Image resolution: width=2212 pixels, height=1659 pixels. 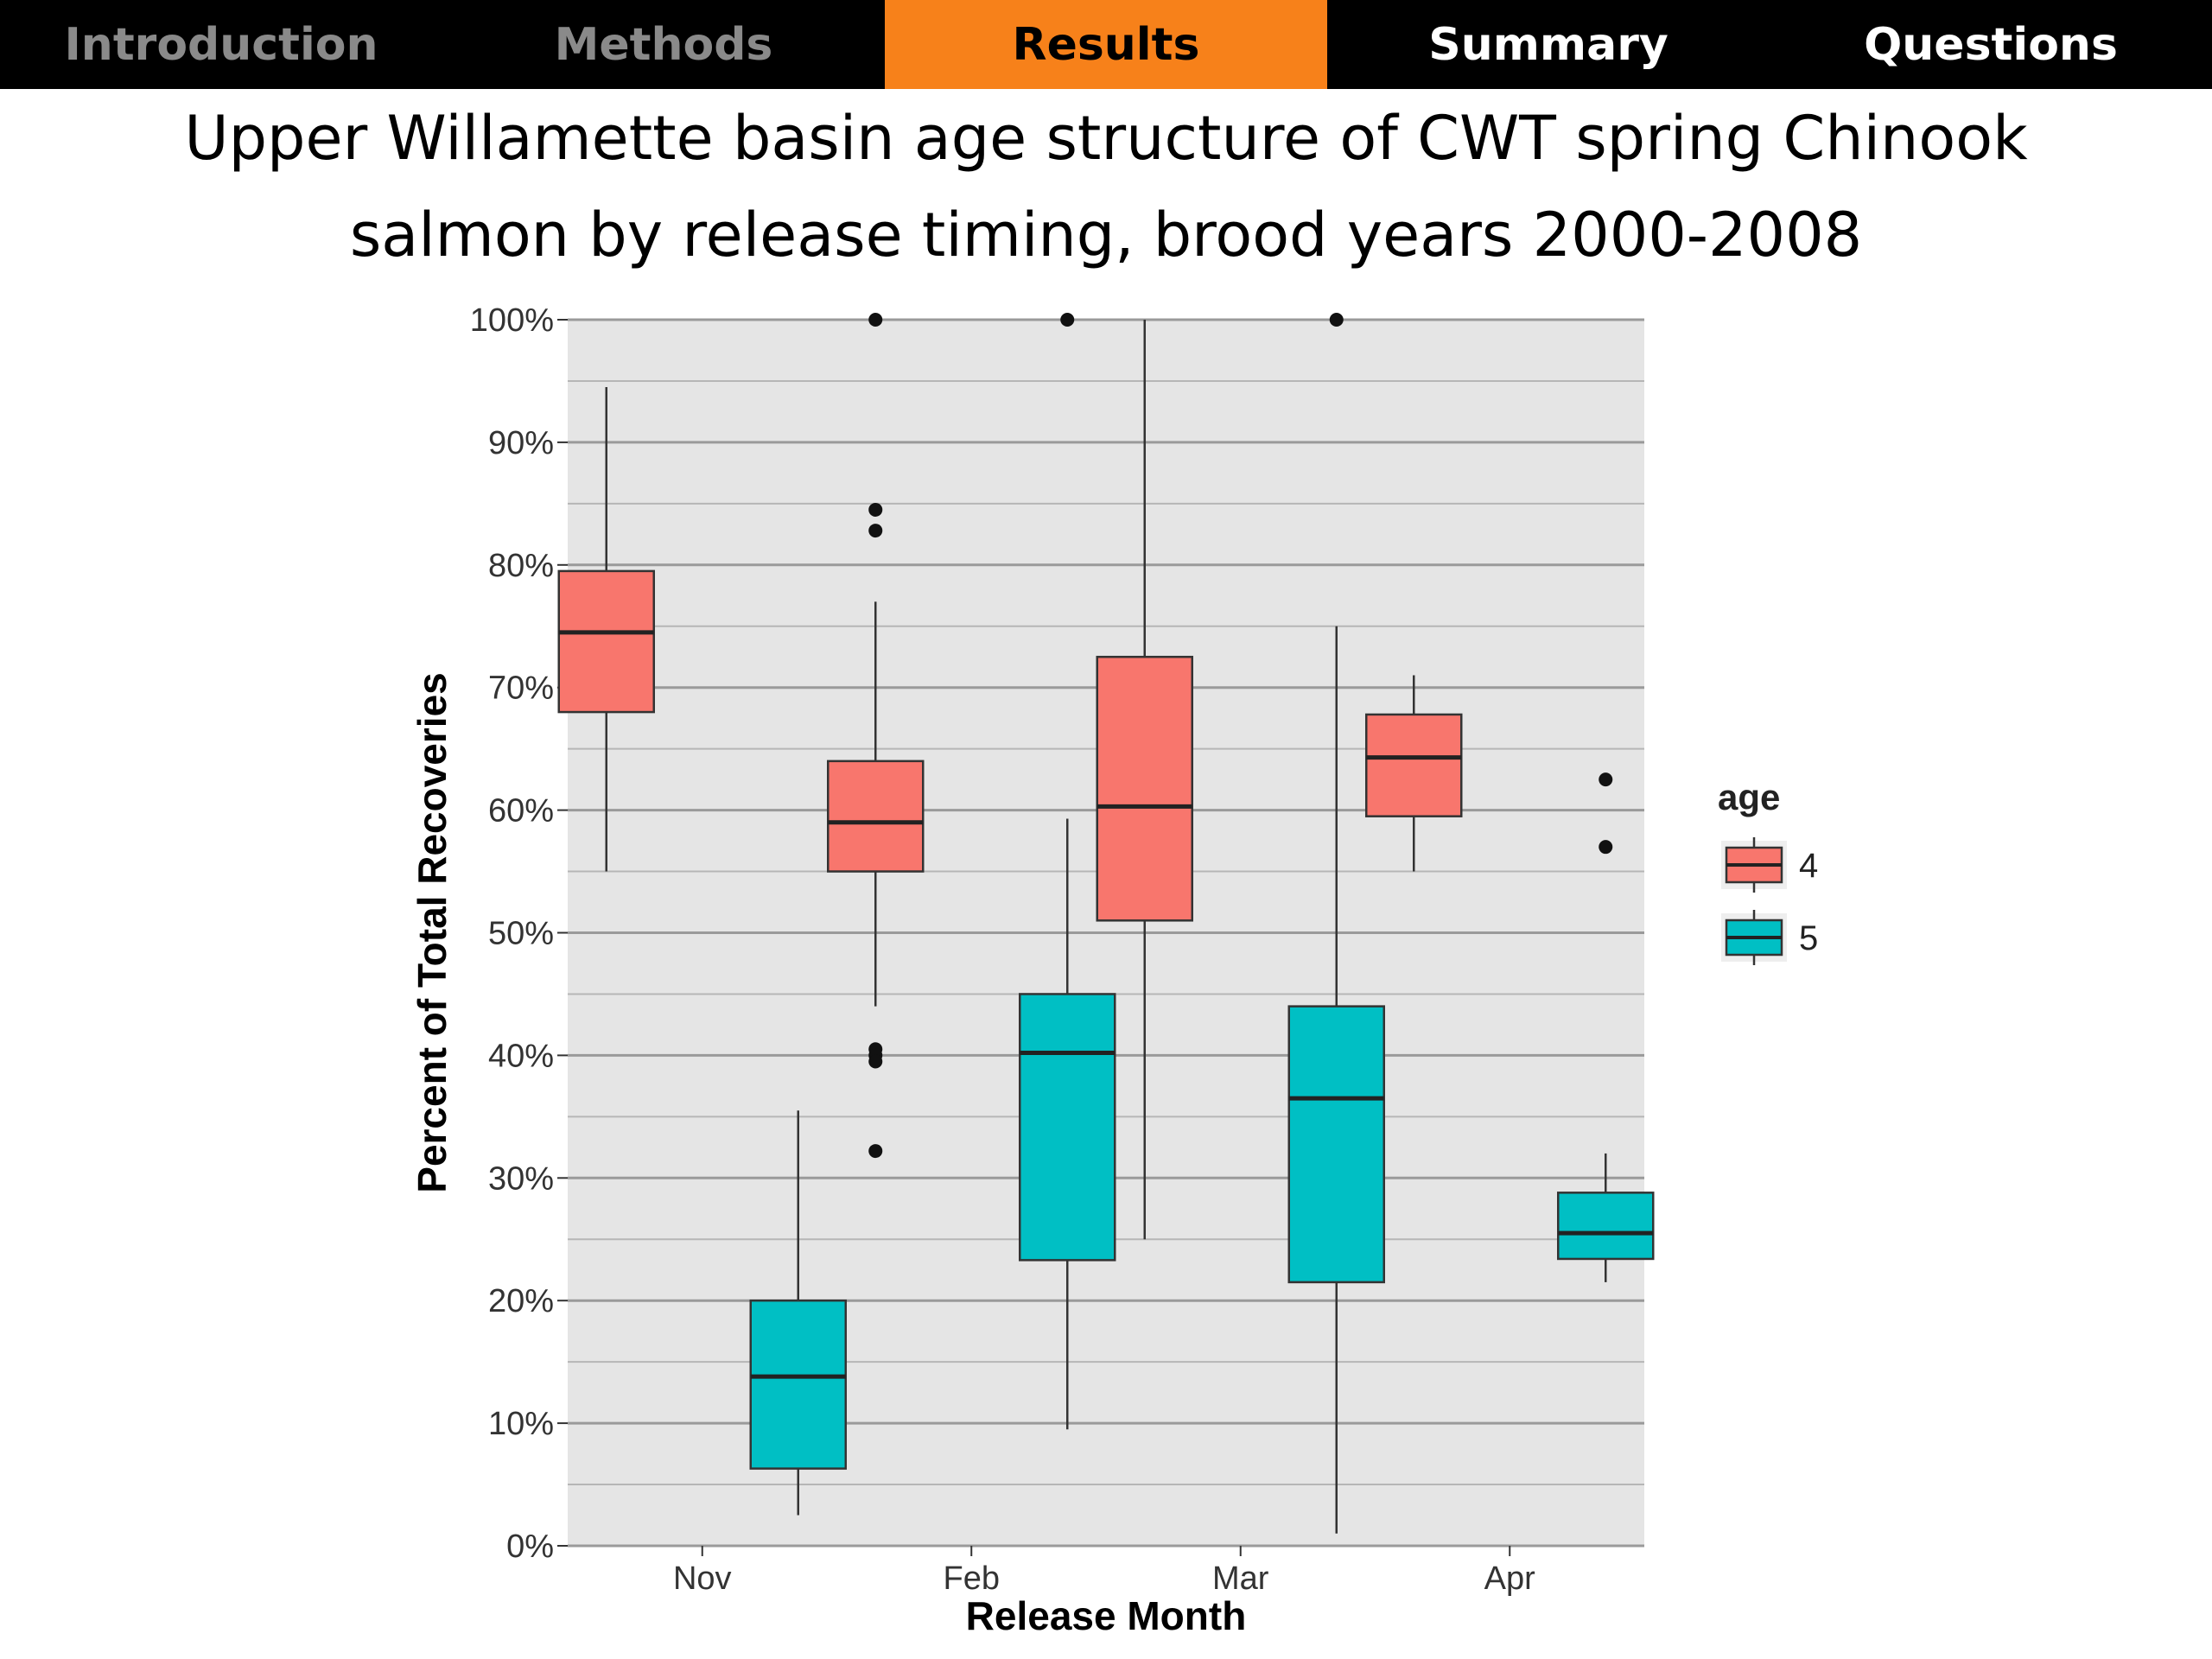 What do you see at coordinates (521, 811) in the screenshot?
I see `y-tick-label: 60%` at bounding box center [521, 811].